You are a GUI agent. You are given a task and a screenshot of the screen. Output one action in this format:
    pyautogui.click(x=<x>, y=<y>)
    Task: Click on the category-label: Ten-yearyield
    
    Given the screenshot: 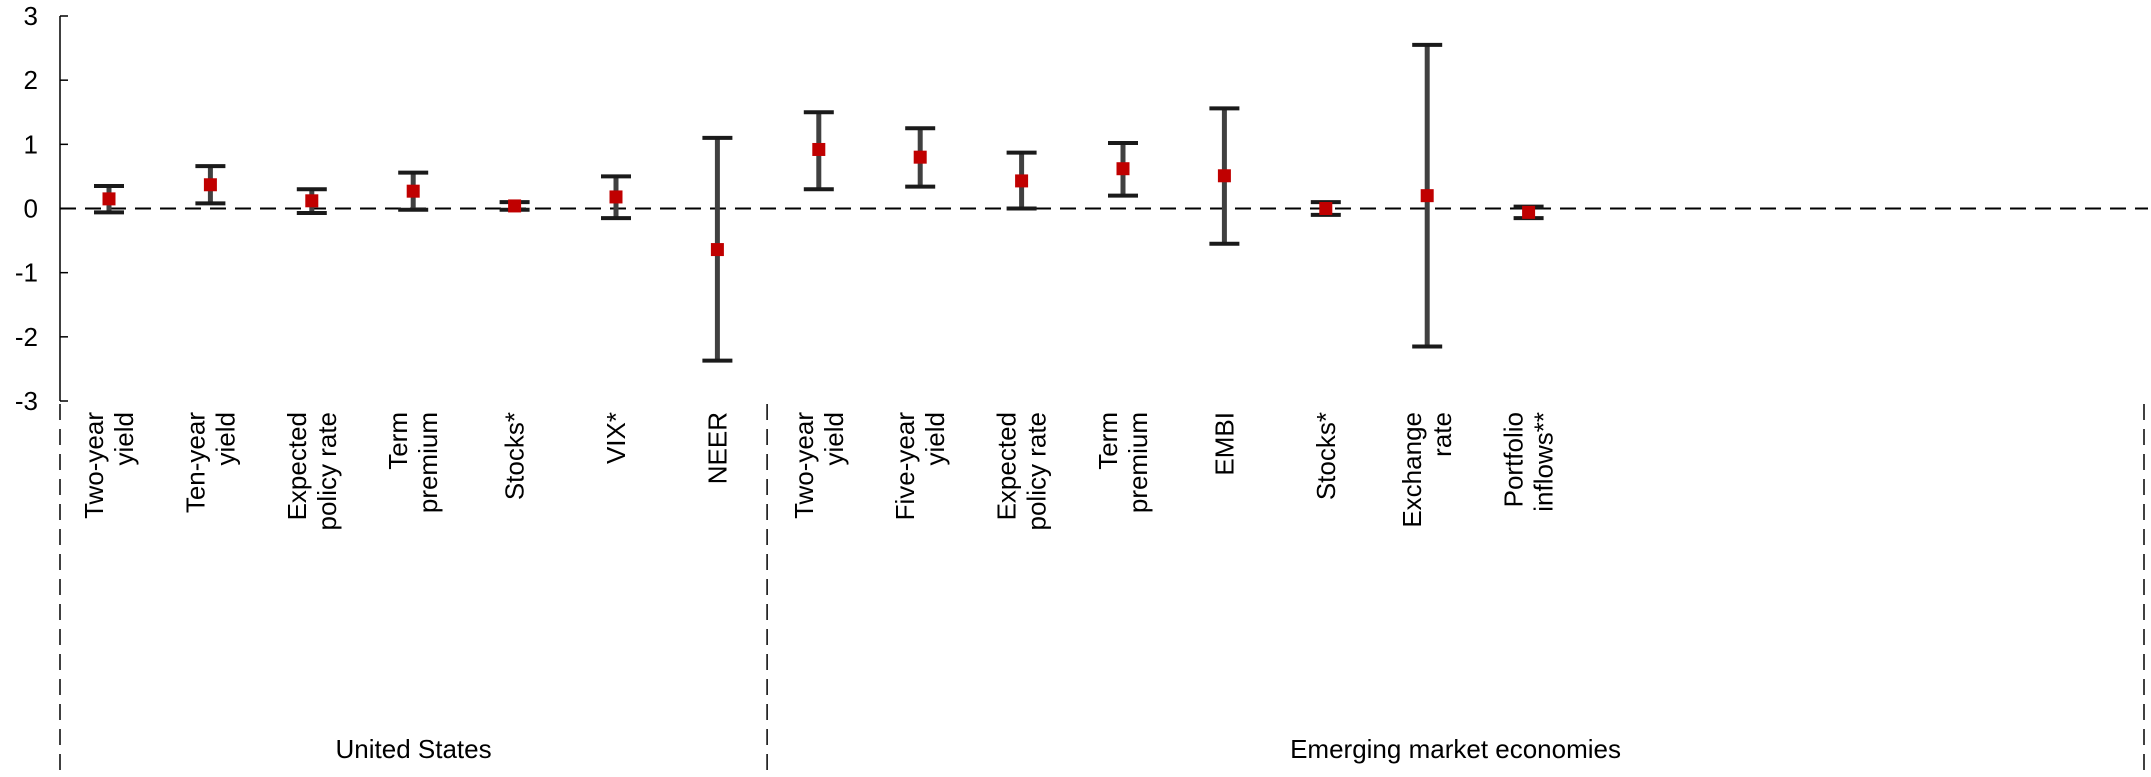 What is the action you would take?
    pyautogui.click(x=210, y=462)
    